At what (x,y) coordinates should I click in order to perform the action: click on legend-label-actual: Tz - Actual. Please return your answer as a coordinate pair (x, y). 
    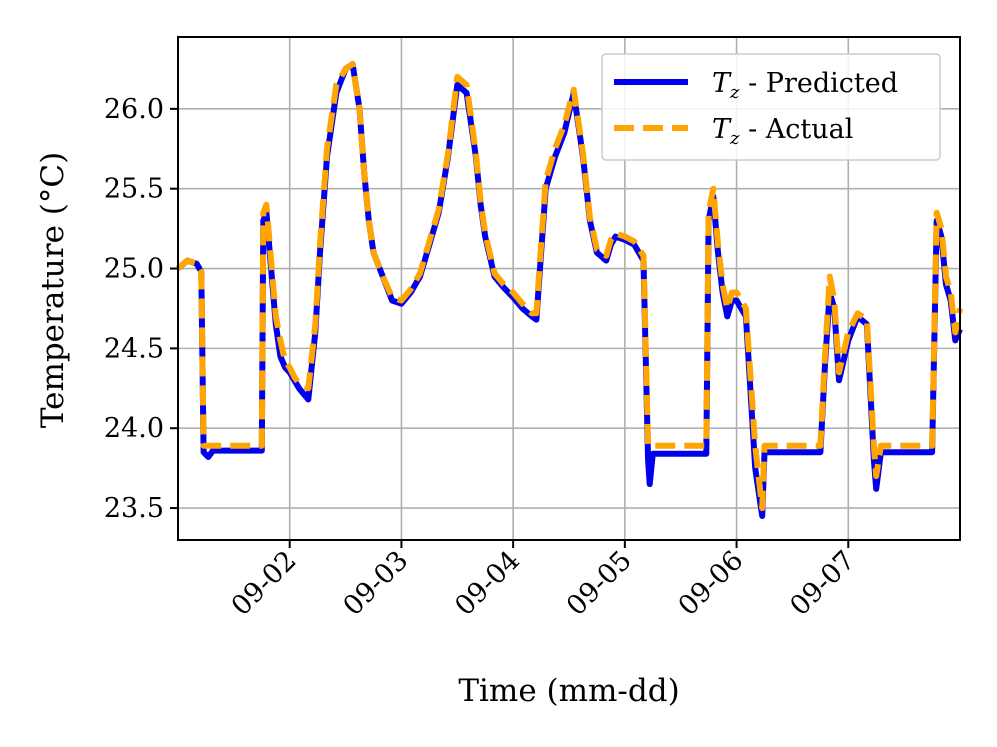
    Looking at the image, I should click on (782, 131).